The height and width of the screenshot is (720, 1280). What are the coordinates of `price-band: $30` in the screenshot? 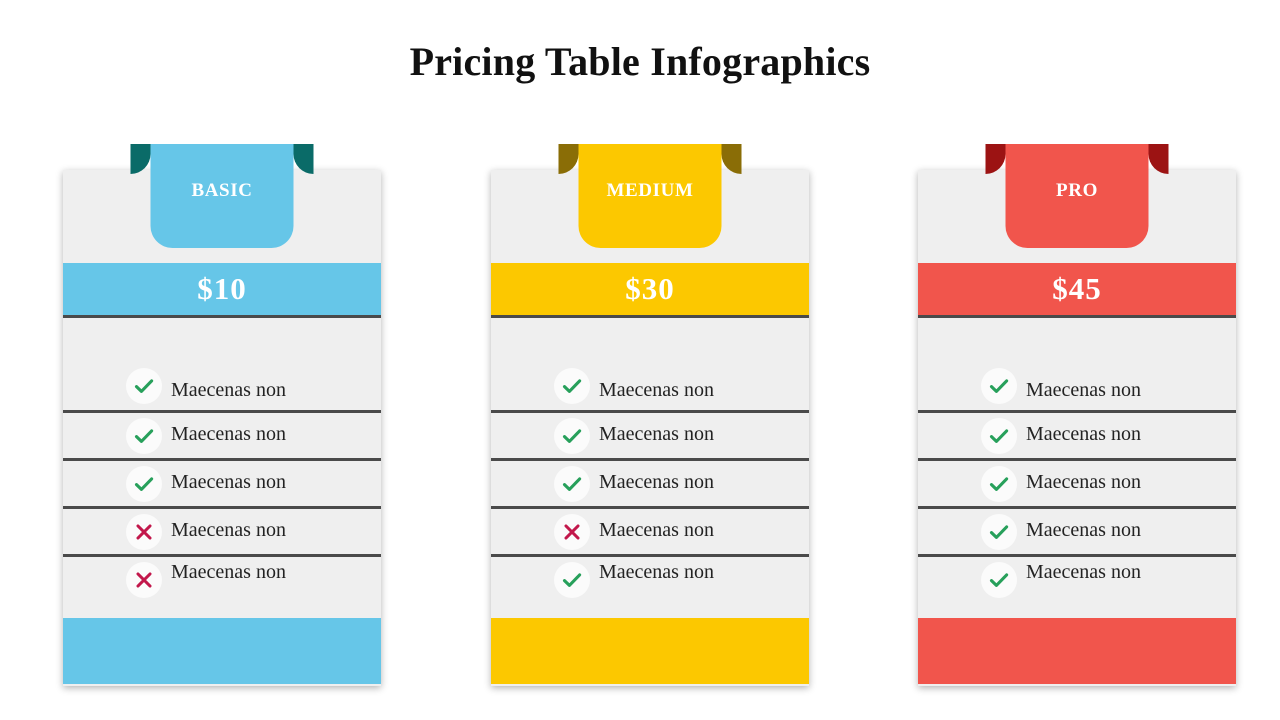 It's located at (650, 290).